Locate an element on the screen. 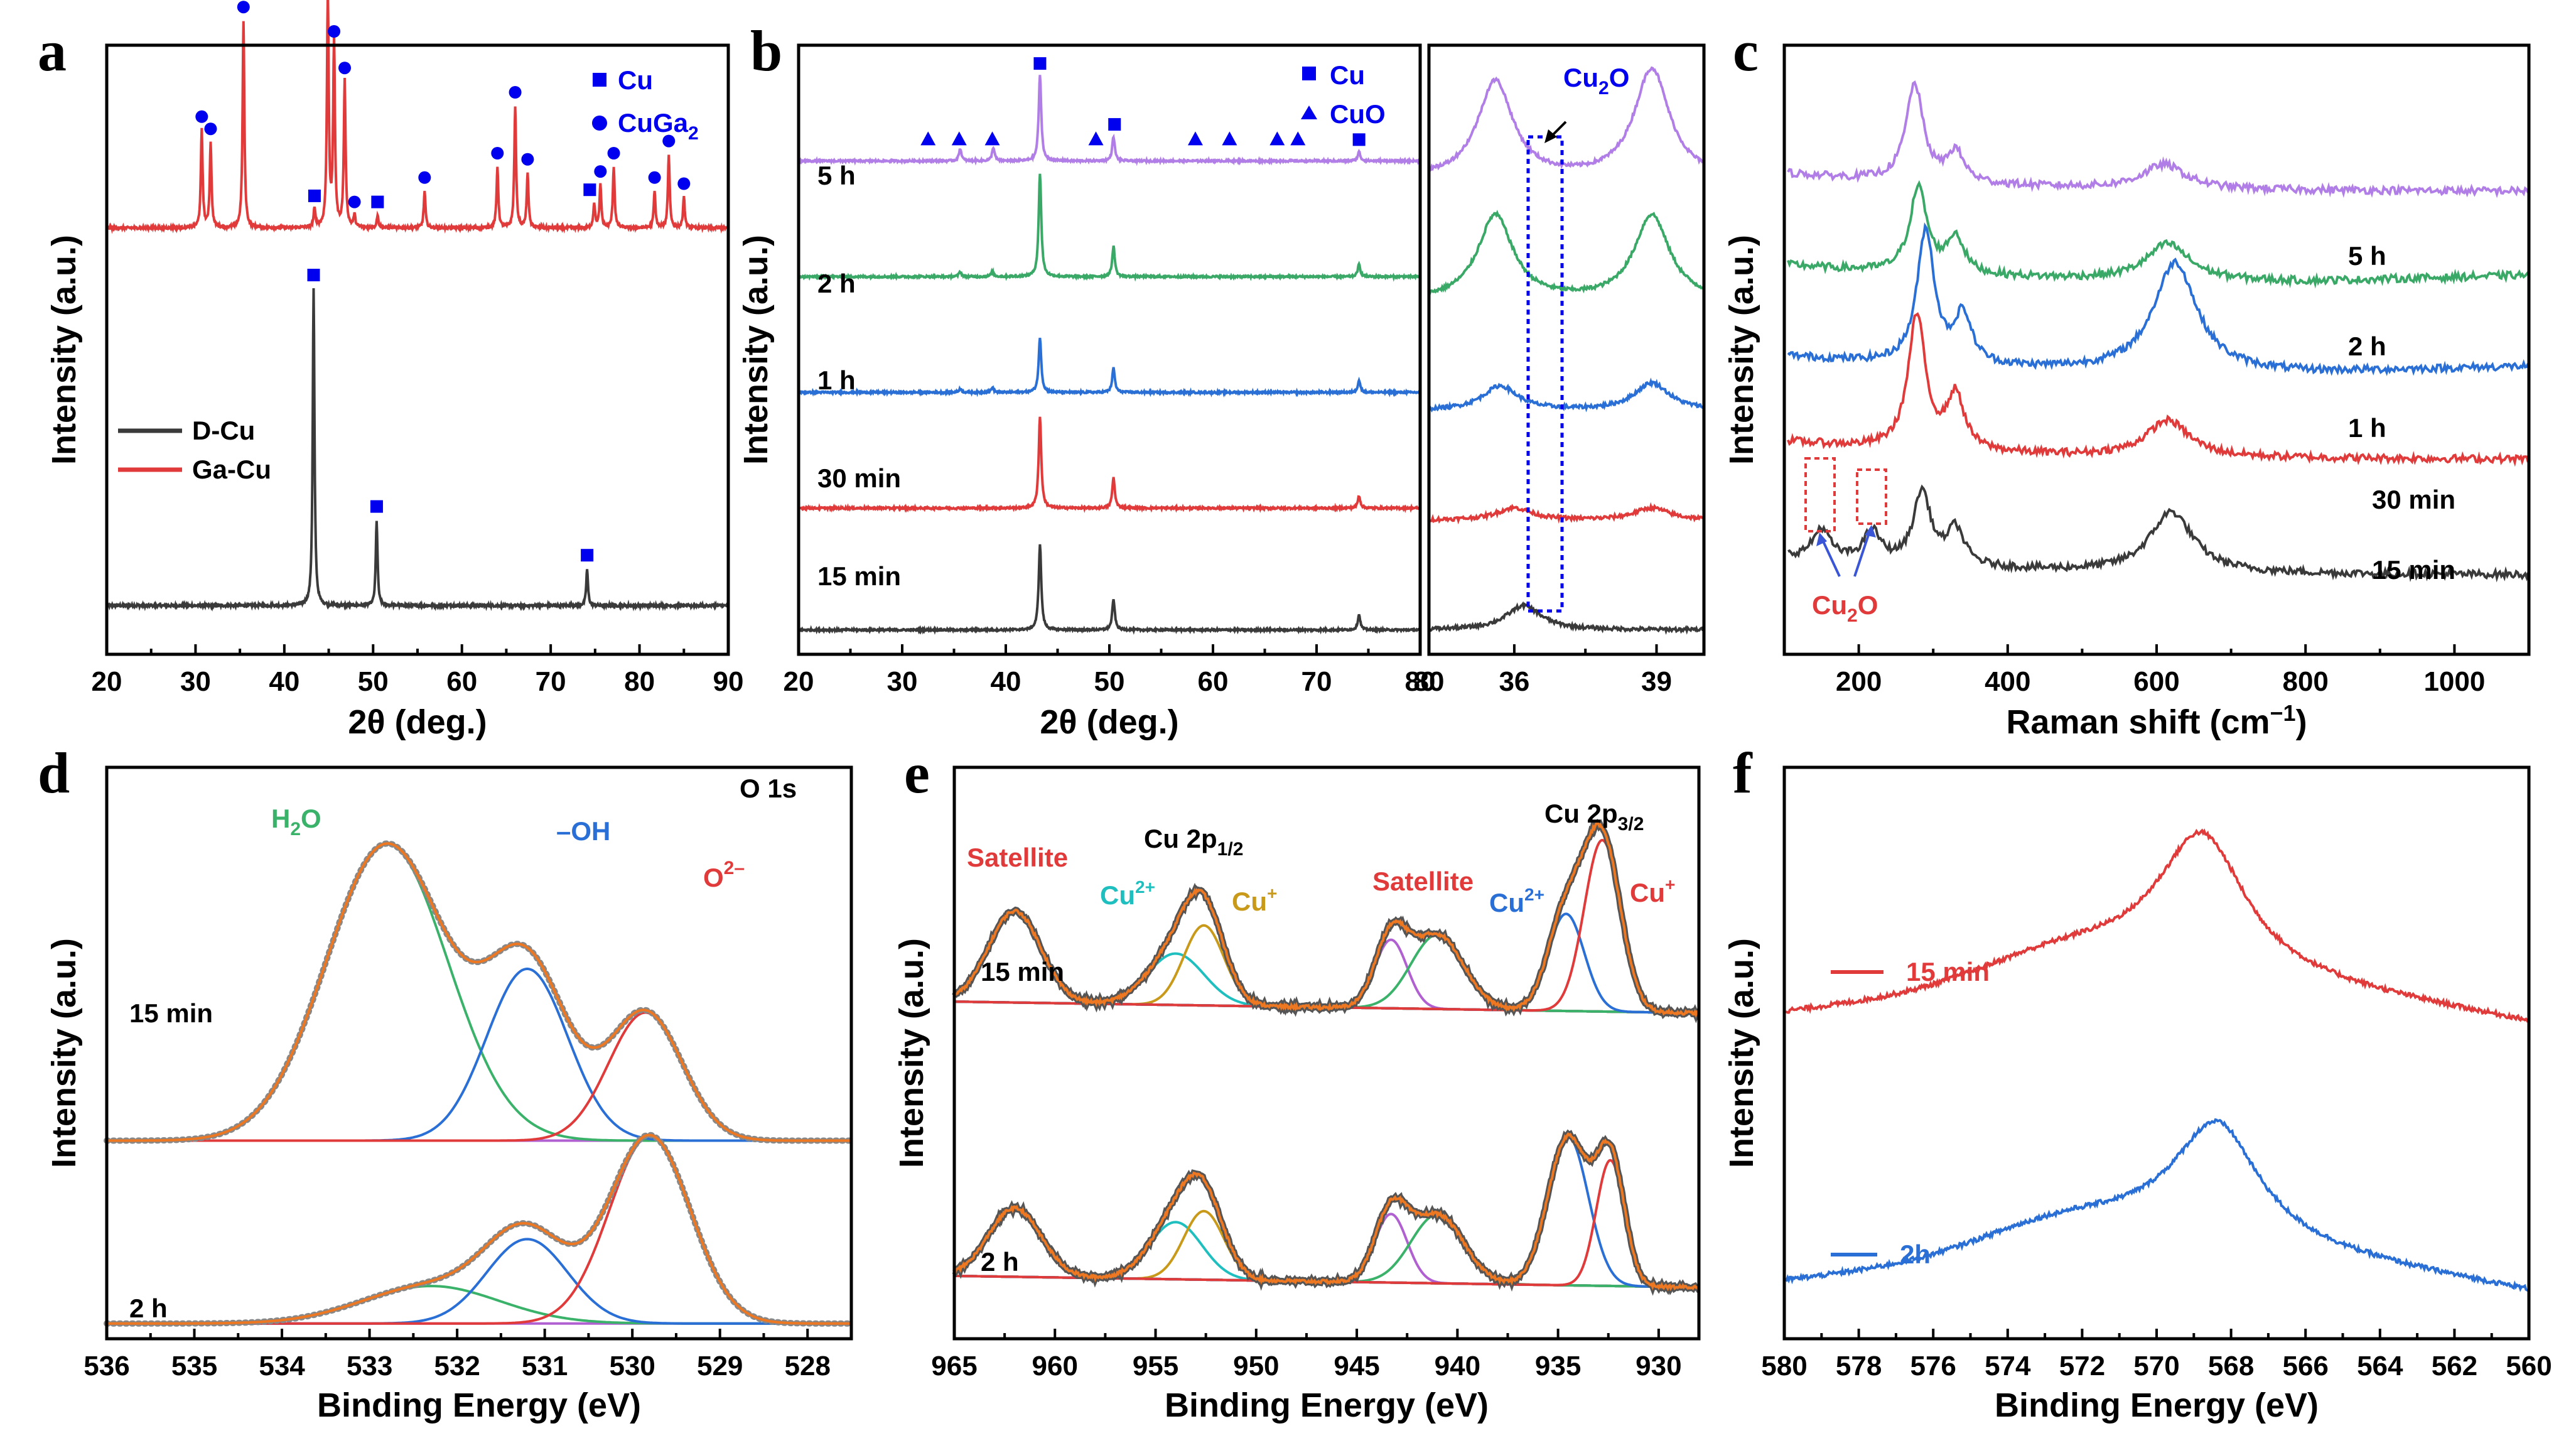 This screenshot has height=1448, width=2576. panel-letter-a: a is located at coordinates (52, 51).